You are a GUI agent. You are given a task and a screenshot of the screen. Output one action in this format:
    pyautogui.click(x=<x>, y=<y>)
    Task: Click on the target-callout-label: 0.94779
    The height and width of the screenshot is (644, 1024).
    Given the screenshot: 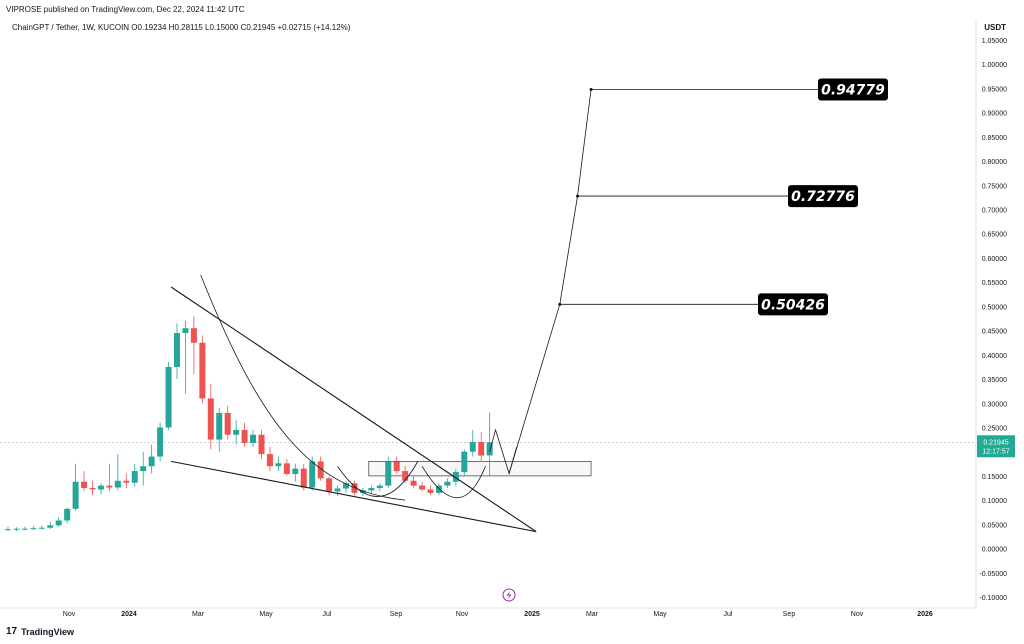 What is the action you would take?
    pyautogui.click(x=853, y=91)
    